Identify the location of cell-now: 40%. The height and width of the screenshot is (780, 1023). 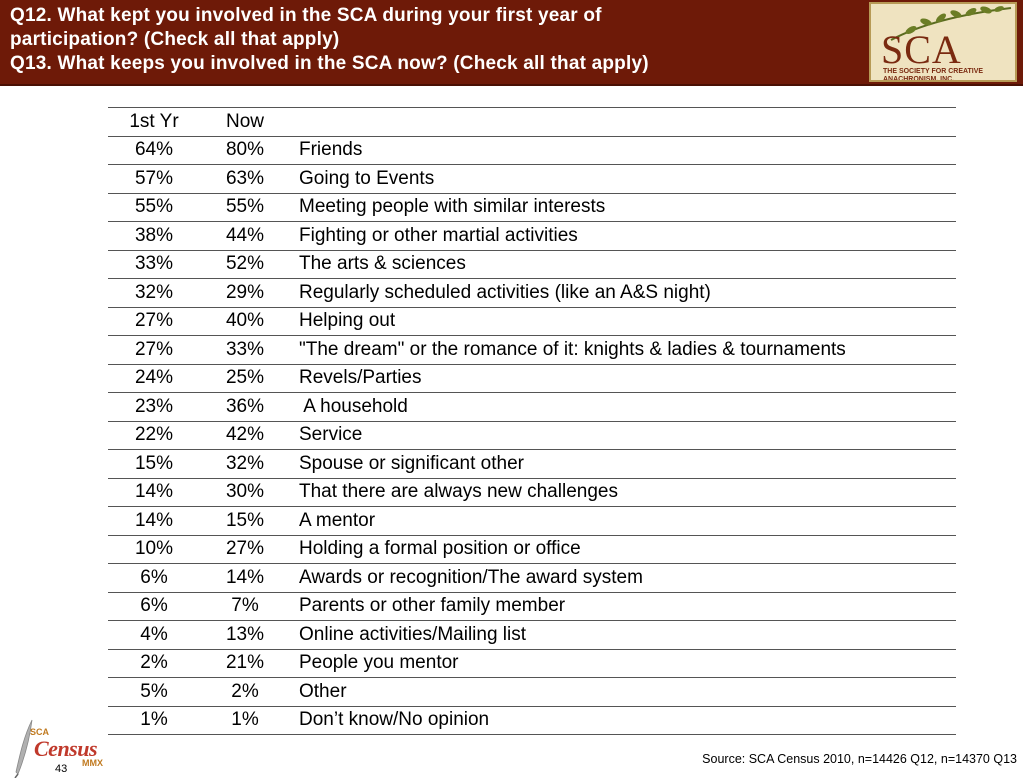
(245, 321).